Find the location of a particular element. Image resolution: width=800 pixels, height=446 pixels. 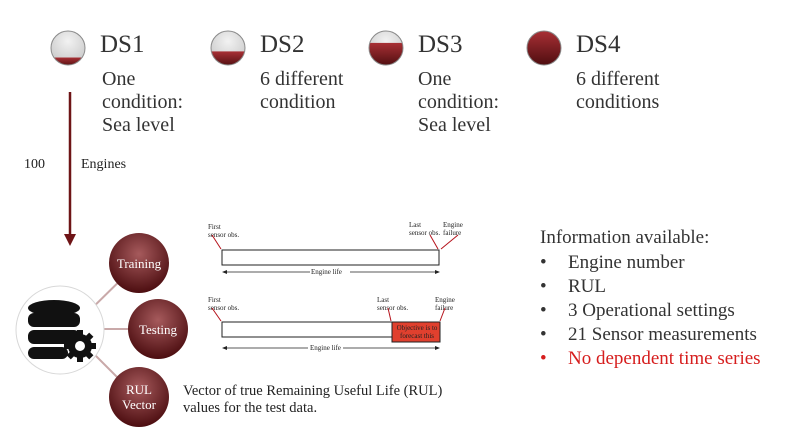

engine-count: 100 is located at coordinates (34, 164).